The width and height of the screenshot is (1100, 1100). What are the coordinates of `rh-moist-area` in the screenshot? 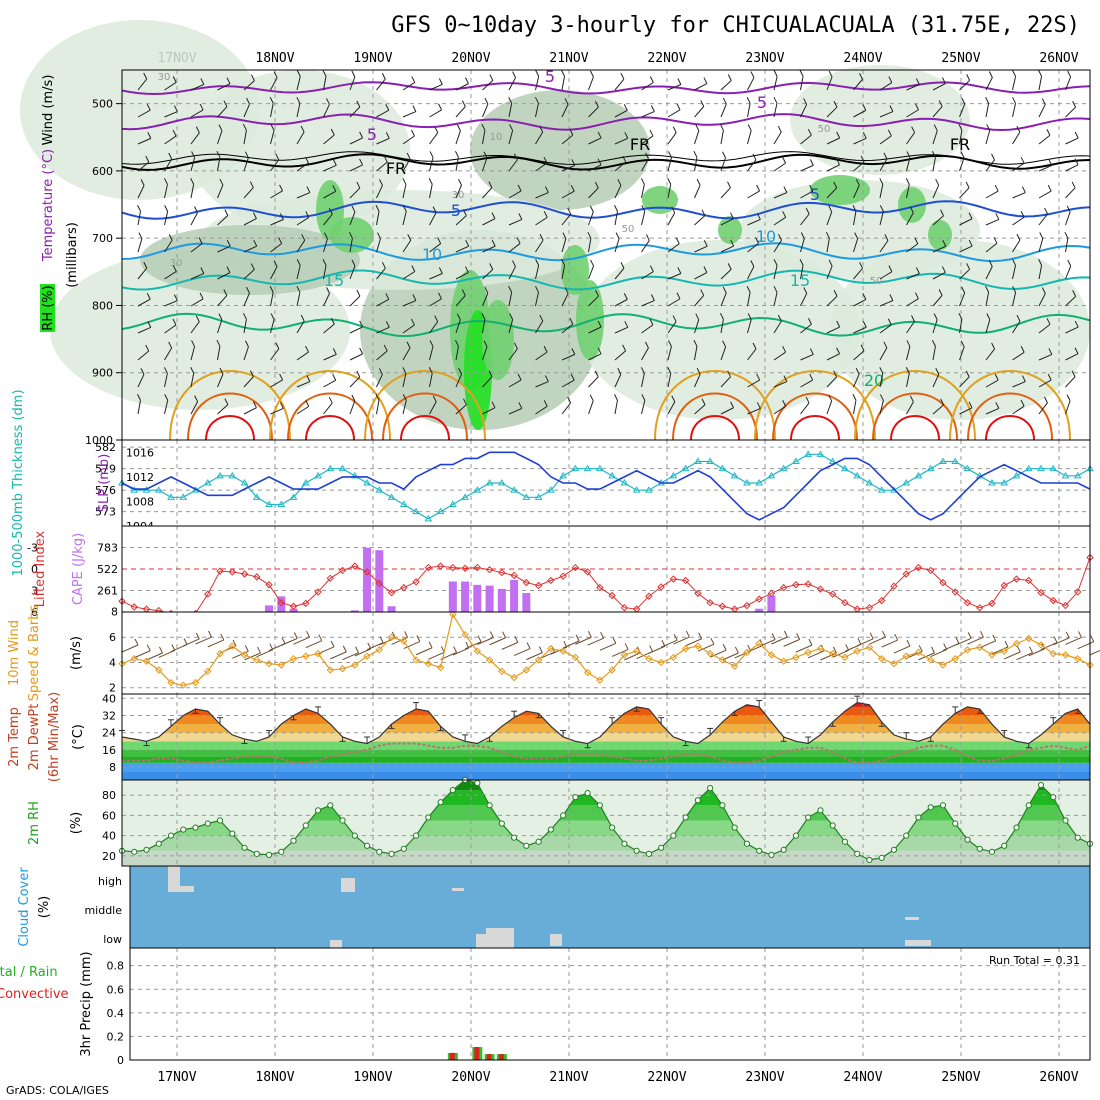 It's located at (912, 205).